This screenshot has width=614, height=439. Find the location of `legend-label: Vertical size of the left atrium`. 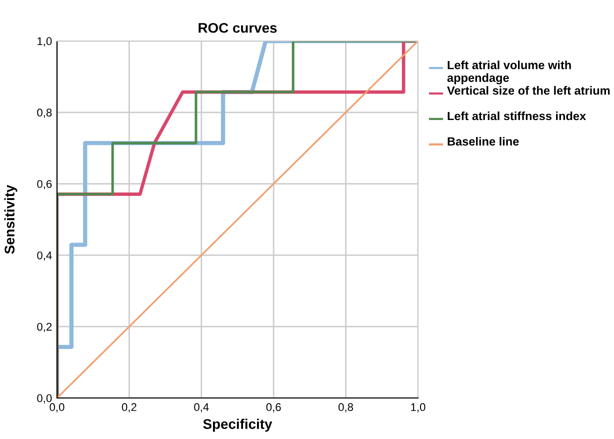

legend-label: Vertical size of the left atrium is located at coordinates (528, 90).